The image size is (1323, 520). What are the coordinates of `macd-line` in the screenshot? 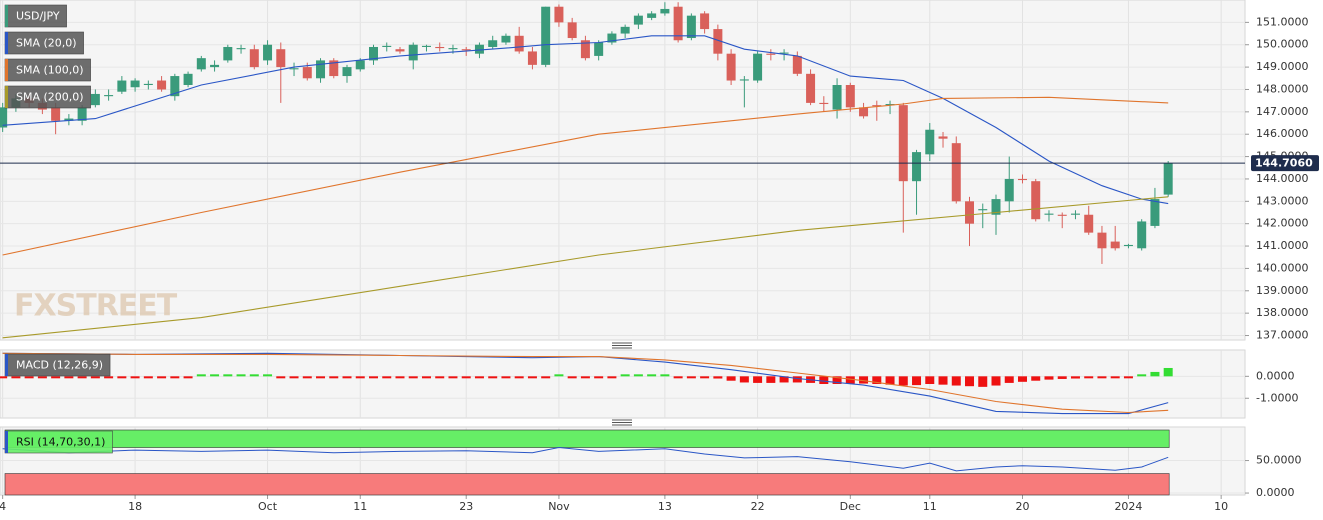 It's located at (585, 383).